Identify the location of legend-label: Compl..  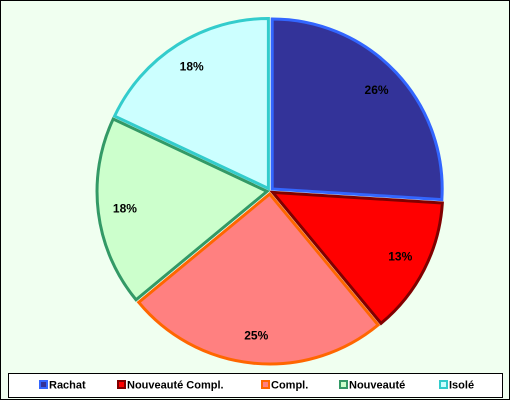
(289, 385).